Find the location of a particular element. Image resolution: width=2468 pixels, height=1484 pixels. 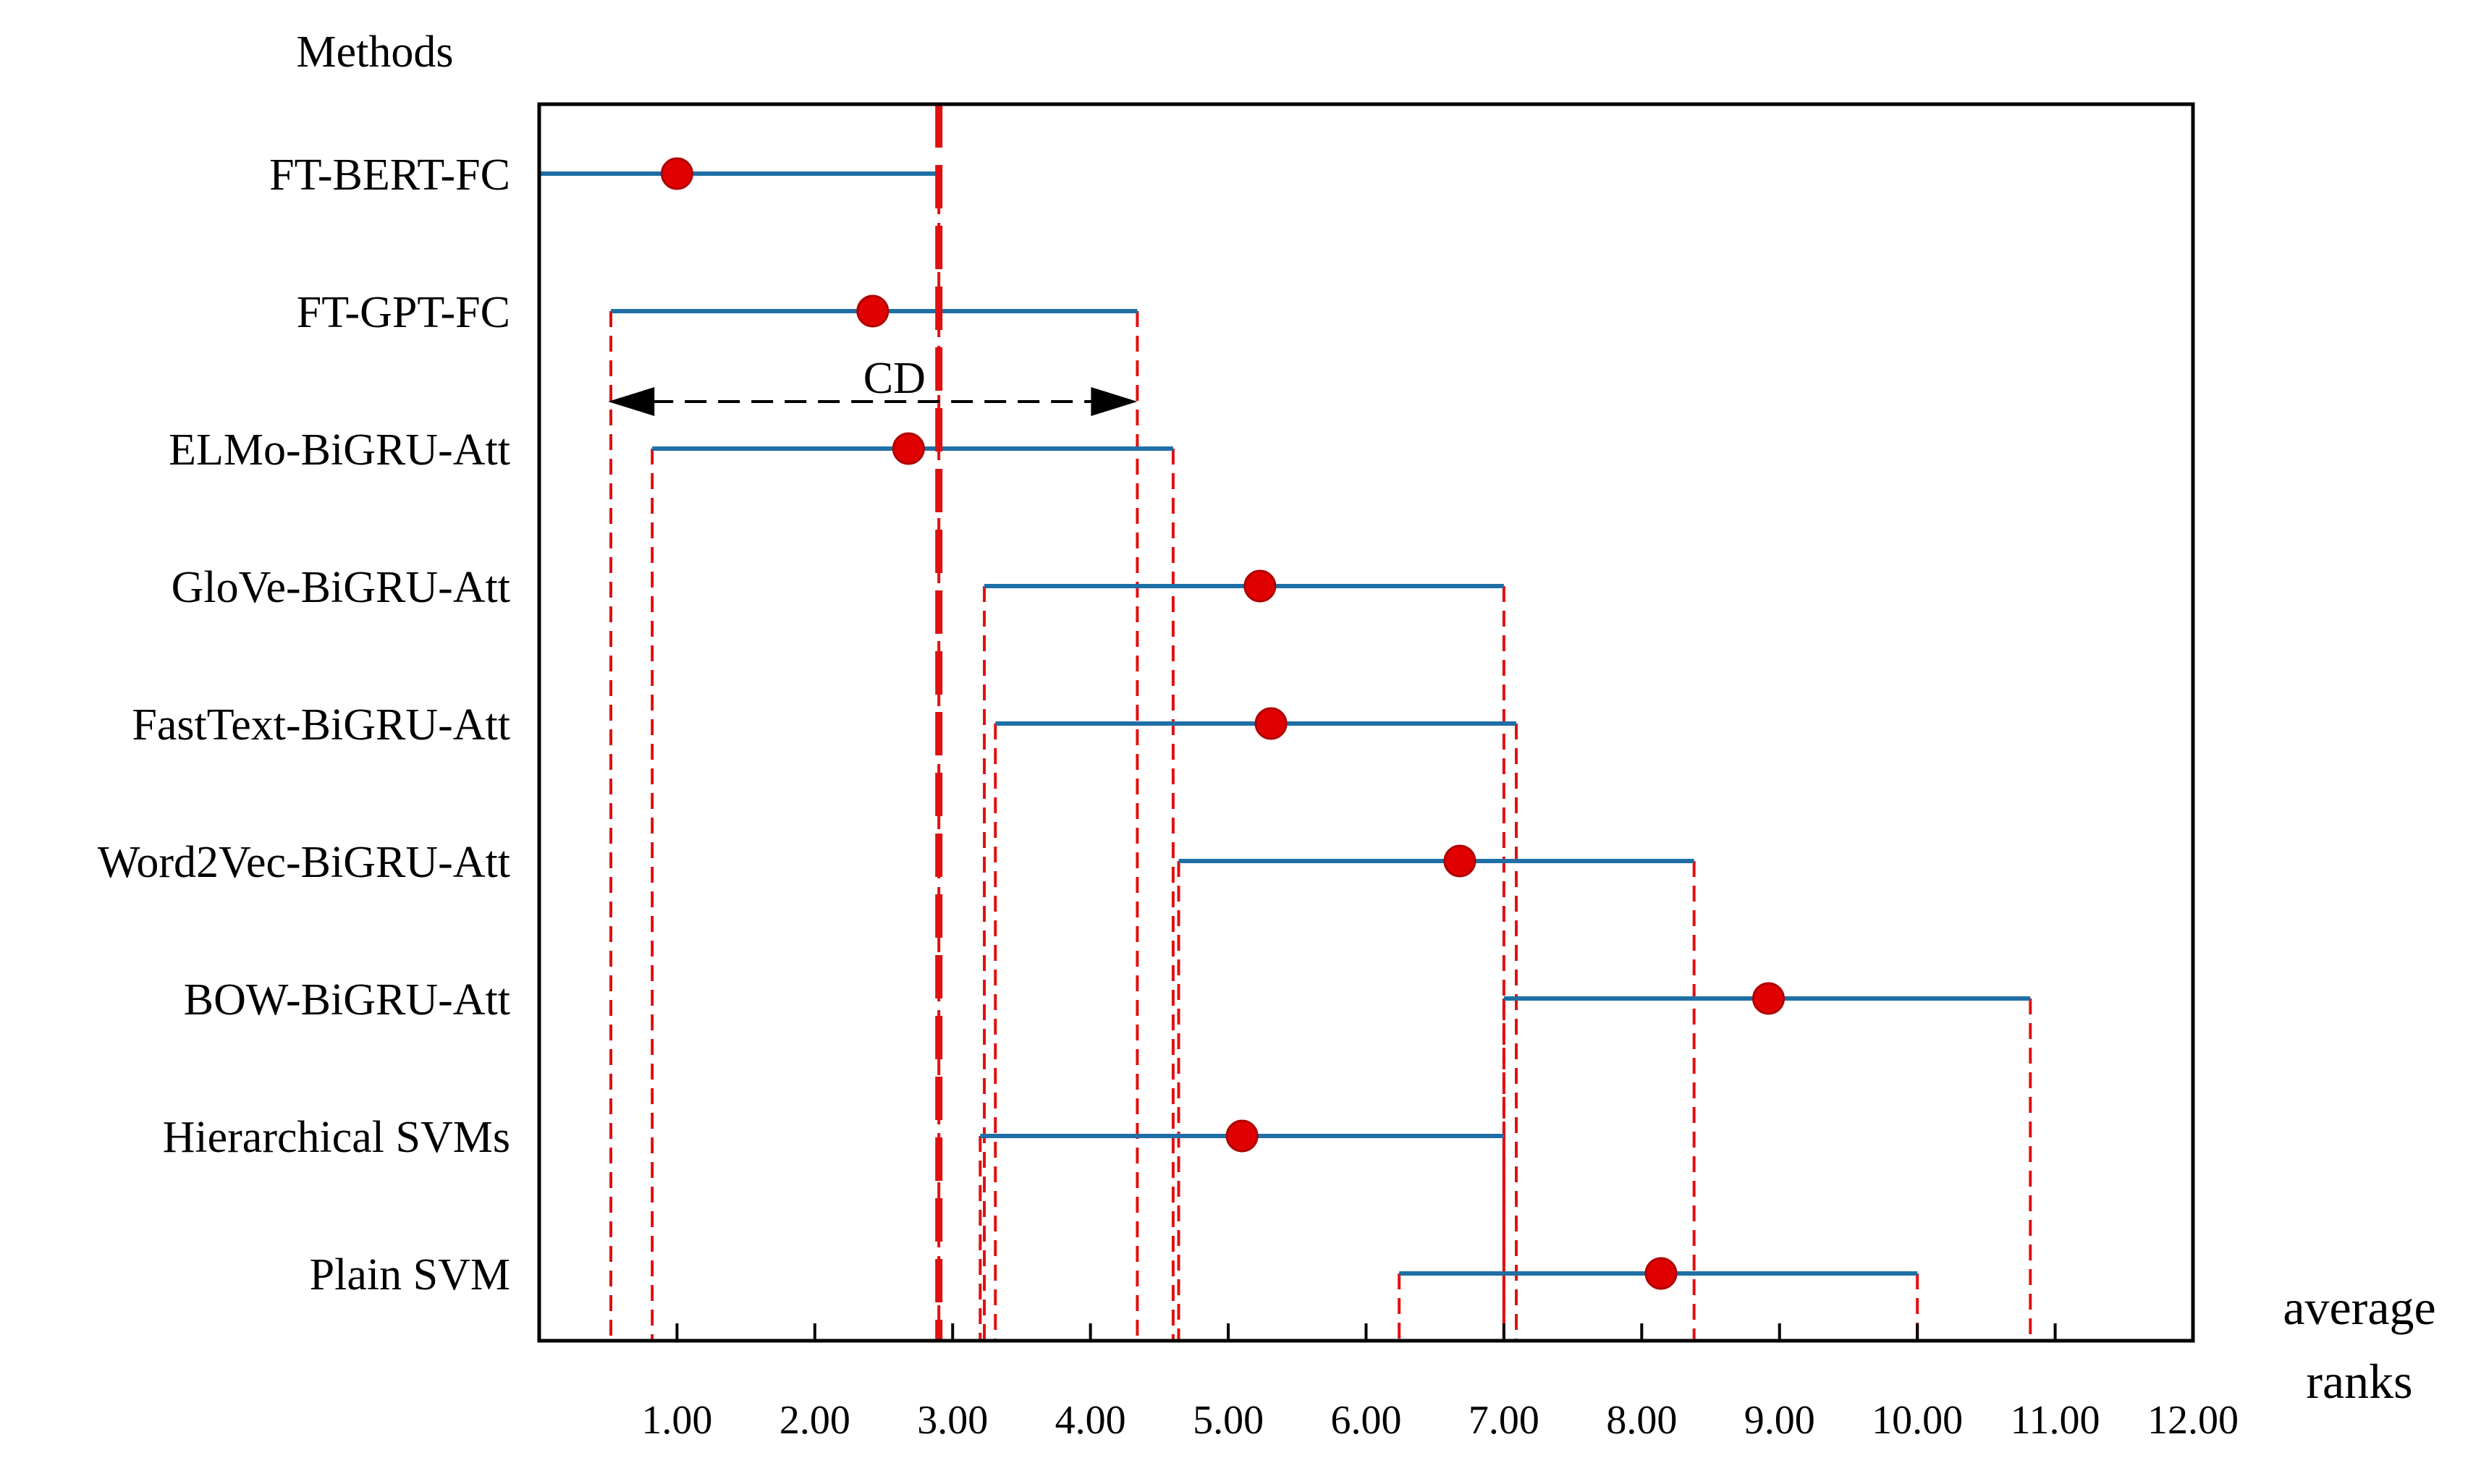

x-tick-label: 4.00 is located at coordinates (1090, 1420).